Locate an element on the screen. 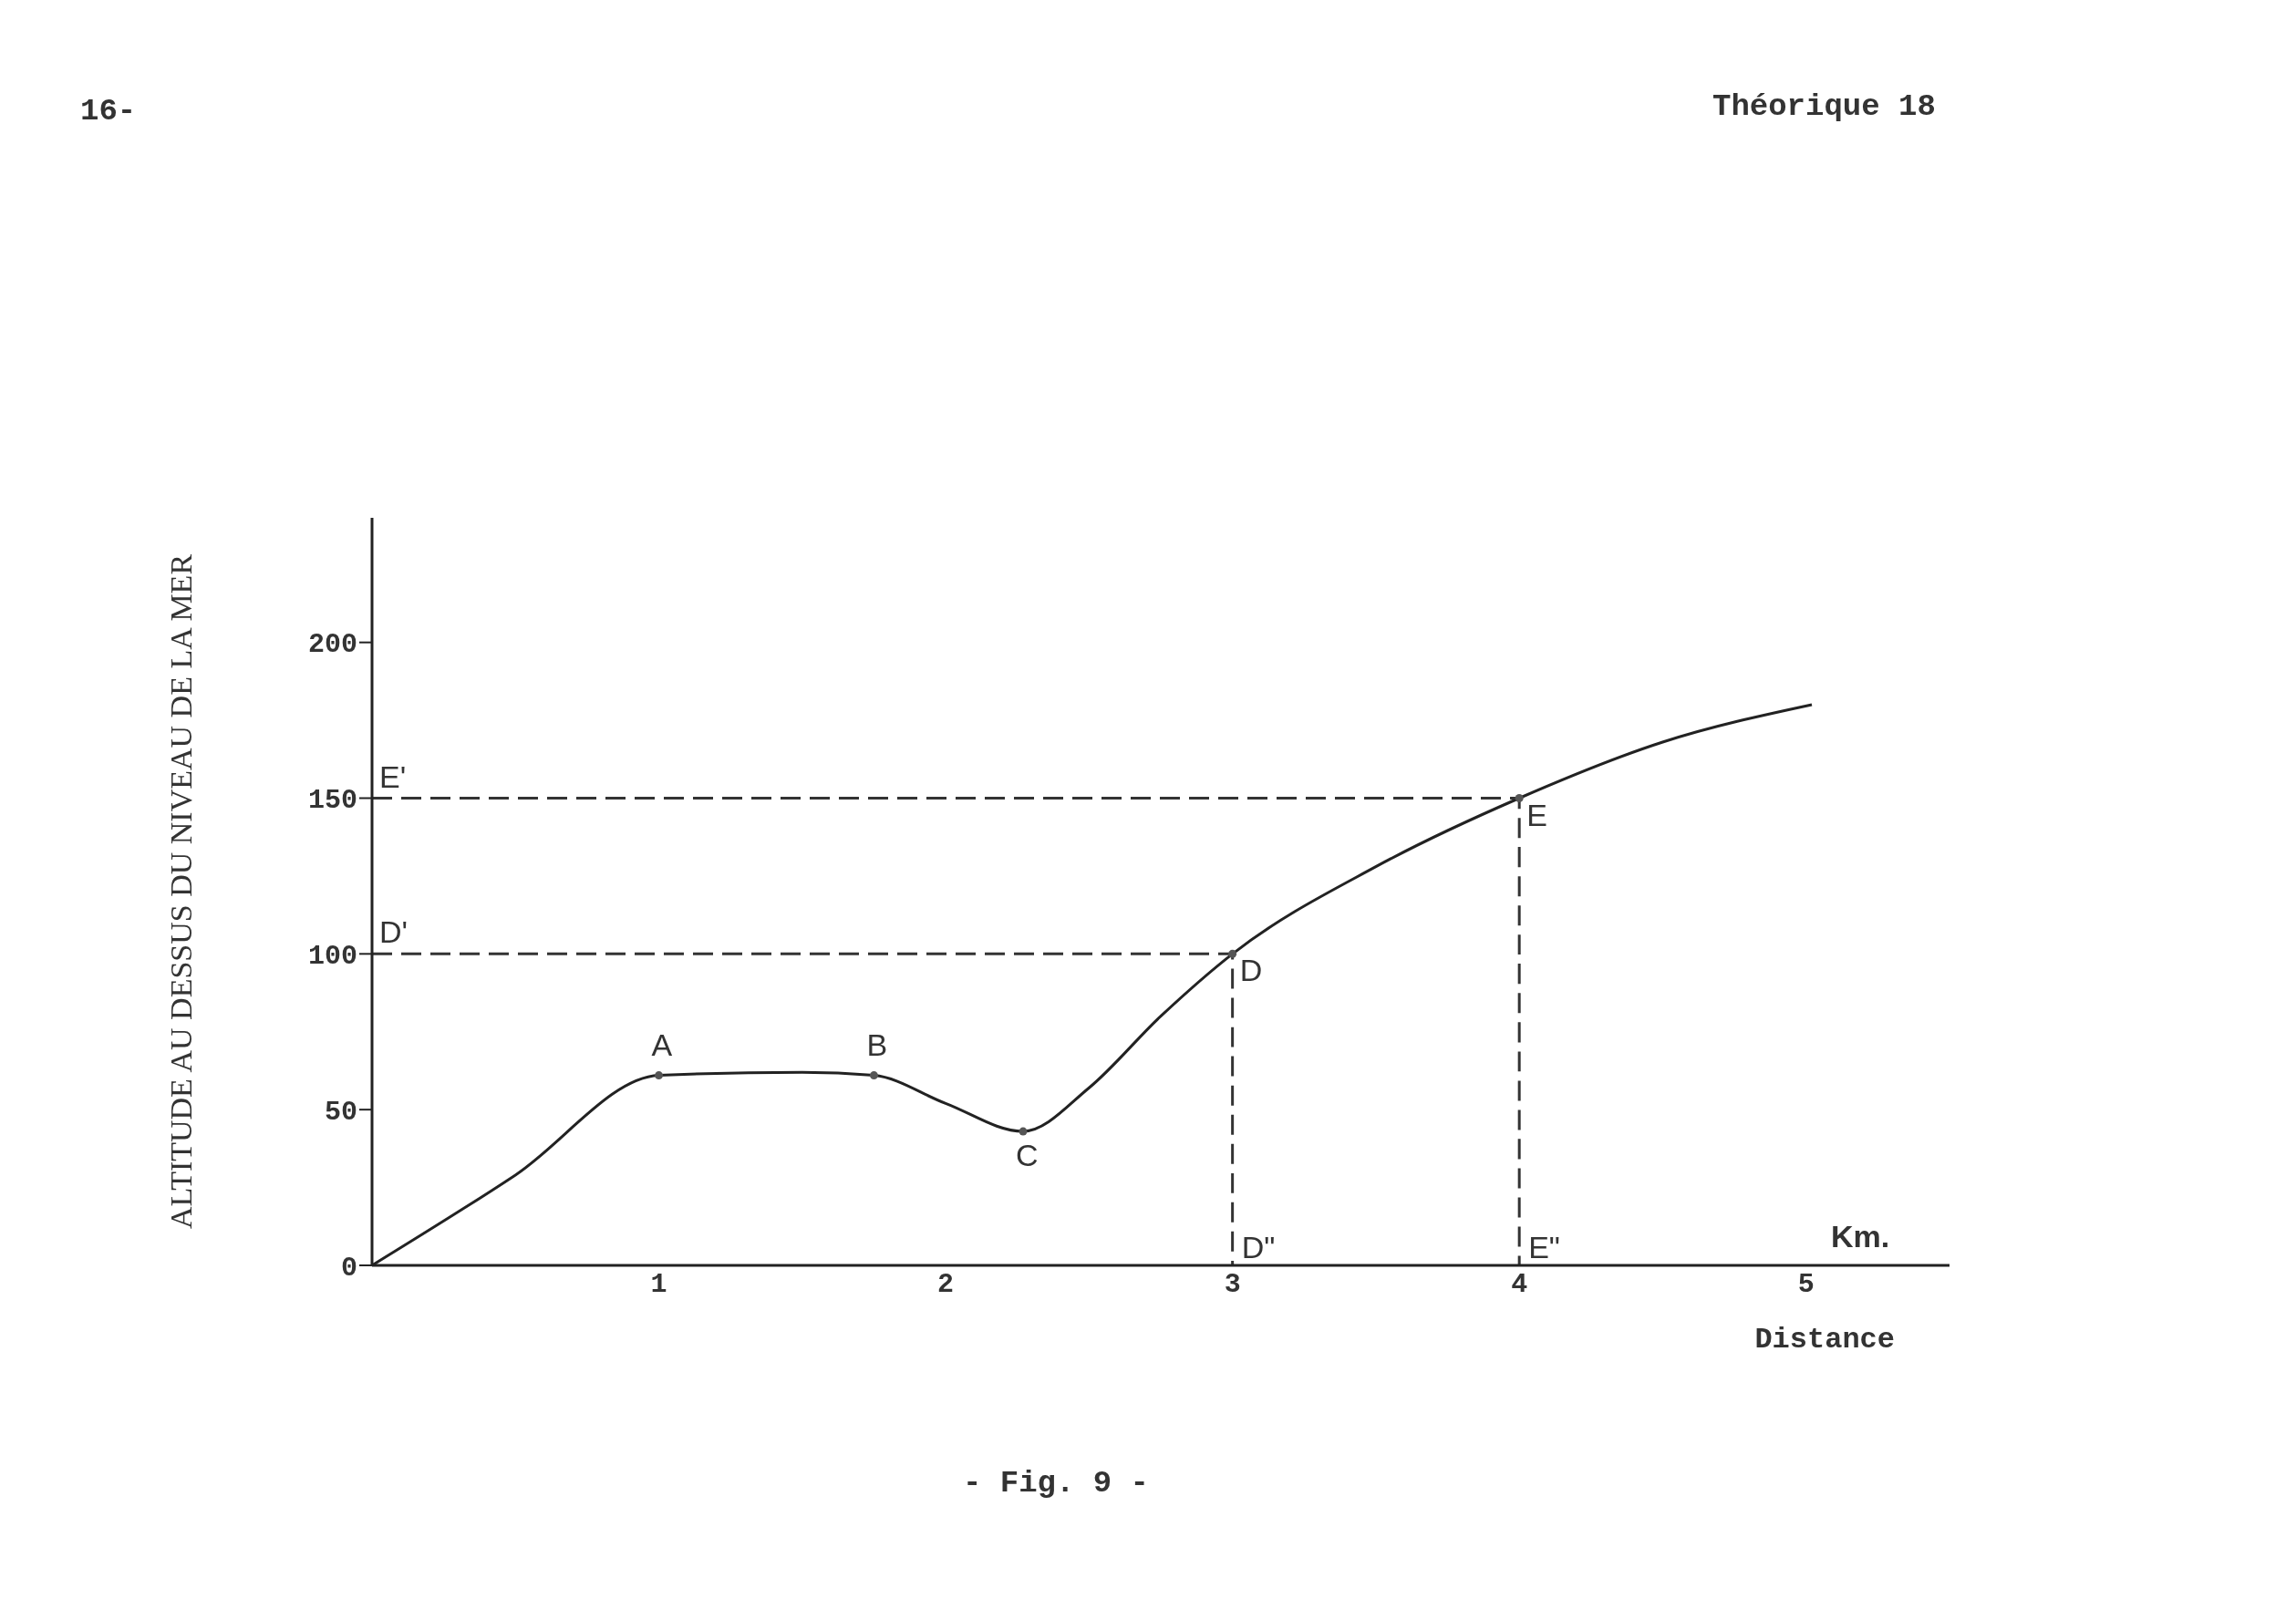 The height and width of the screenshot is (1620, 2296). x-tick-label: 1 is located at coordinates (658, 1285).